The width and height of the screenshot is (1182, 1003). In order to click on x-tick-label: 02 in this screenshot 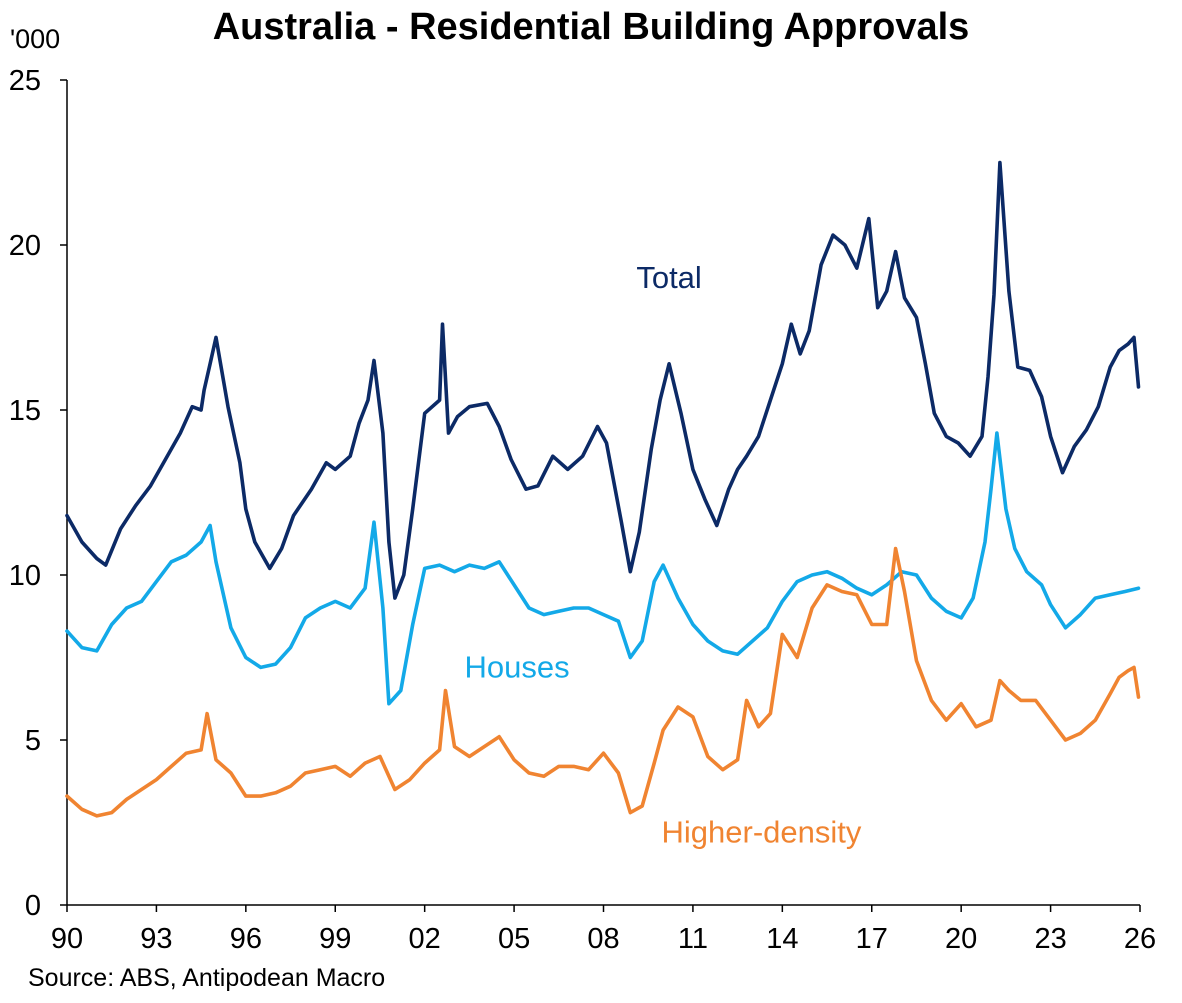, I will do `click(425, 939)`.